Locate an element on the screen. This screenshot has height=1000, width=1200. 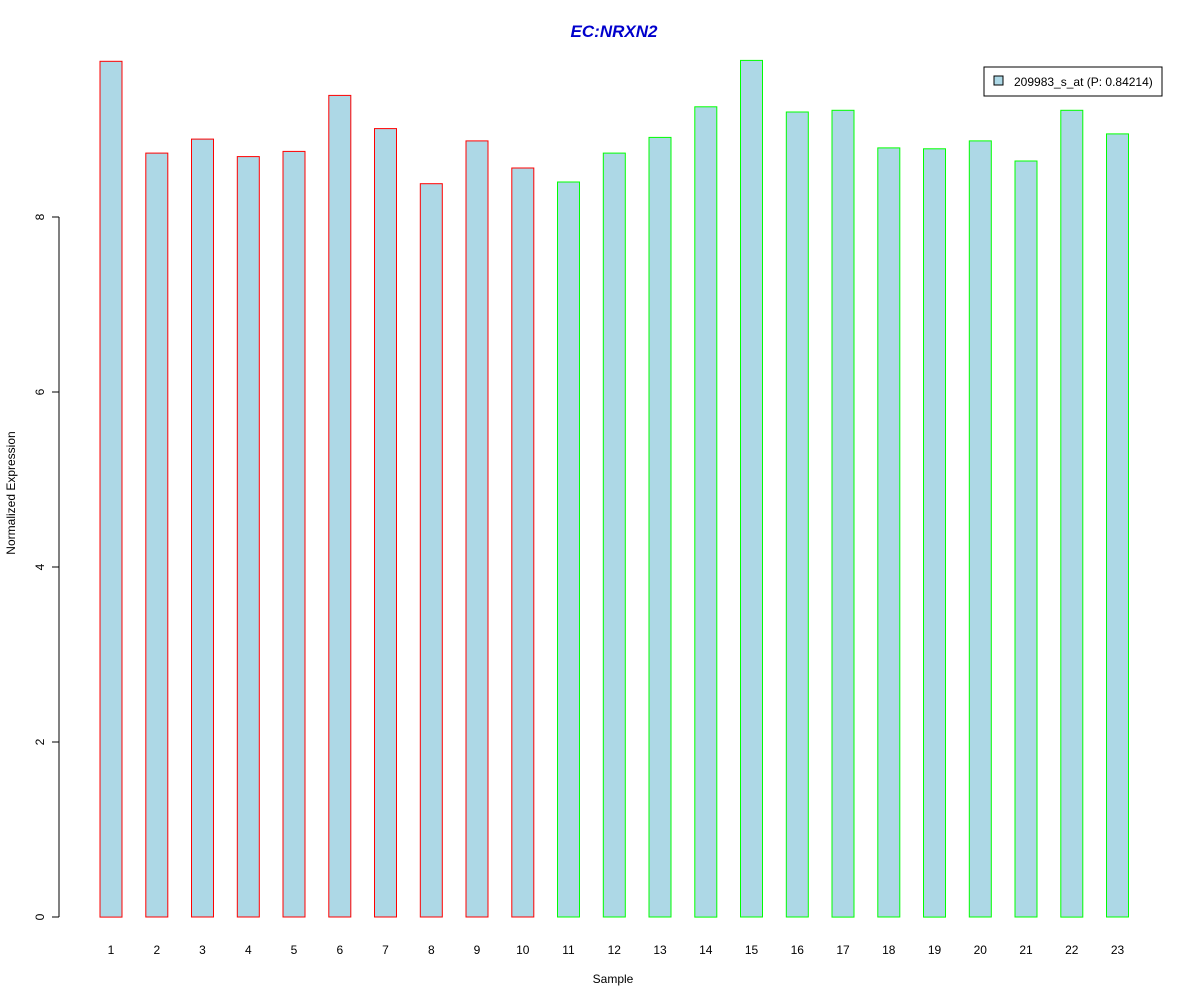
x-tick-label: 5 is located at coordinates (294, 950).